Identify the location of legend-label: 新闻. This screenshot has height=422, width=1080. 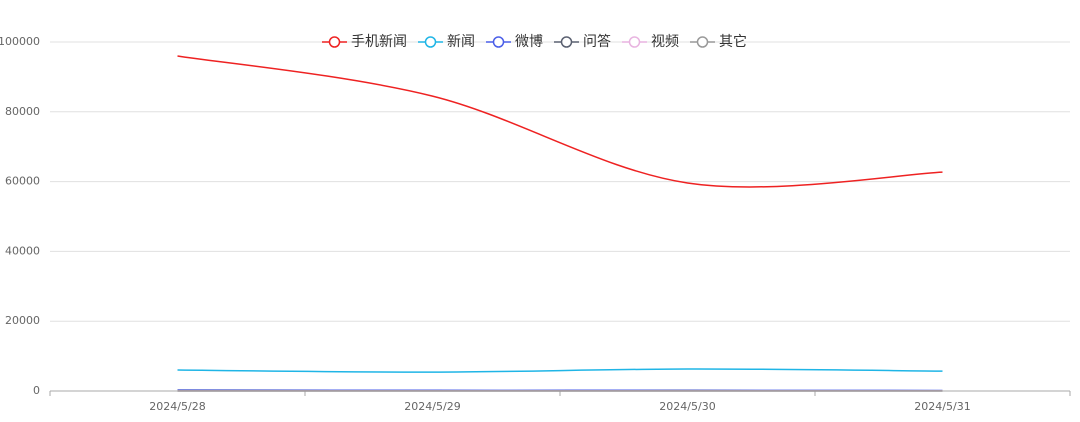
(461, 42).